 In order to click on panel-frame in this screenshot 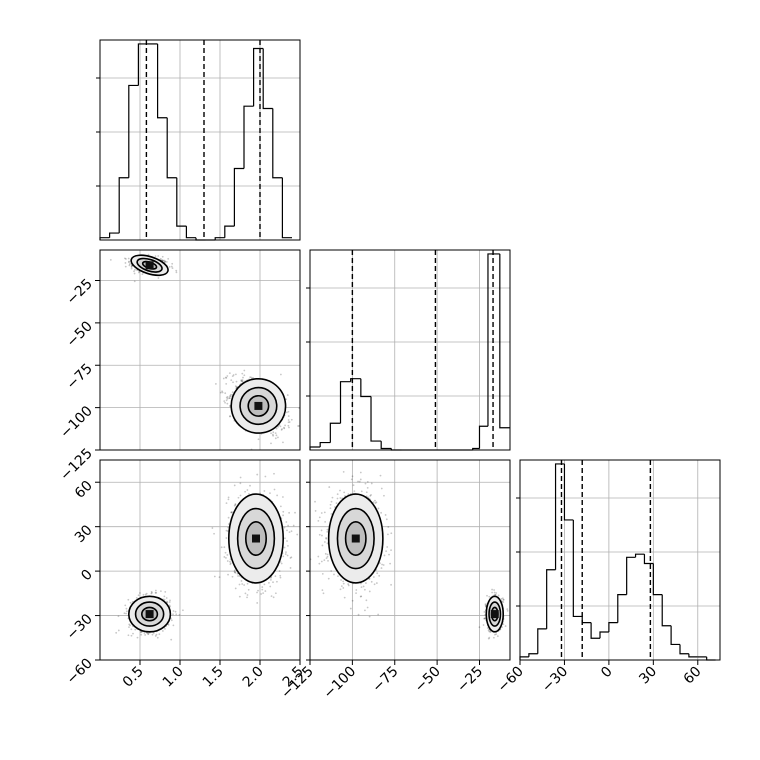, I will do `click(410, 350)`.